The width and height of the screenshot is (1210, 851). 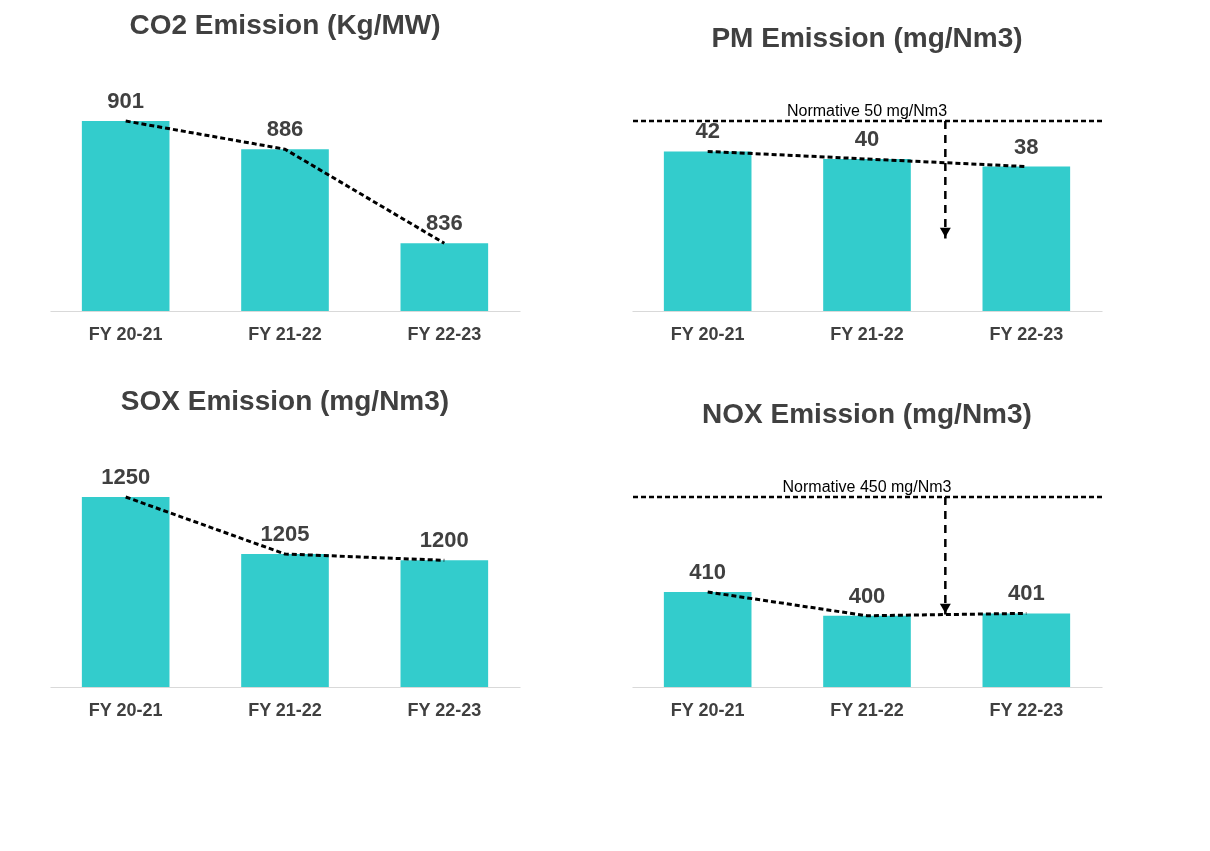 What do you see at coordinates (444, 540) in the screenshot?
I see `data-label: 1200` at bounding box center [444, 540].